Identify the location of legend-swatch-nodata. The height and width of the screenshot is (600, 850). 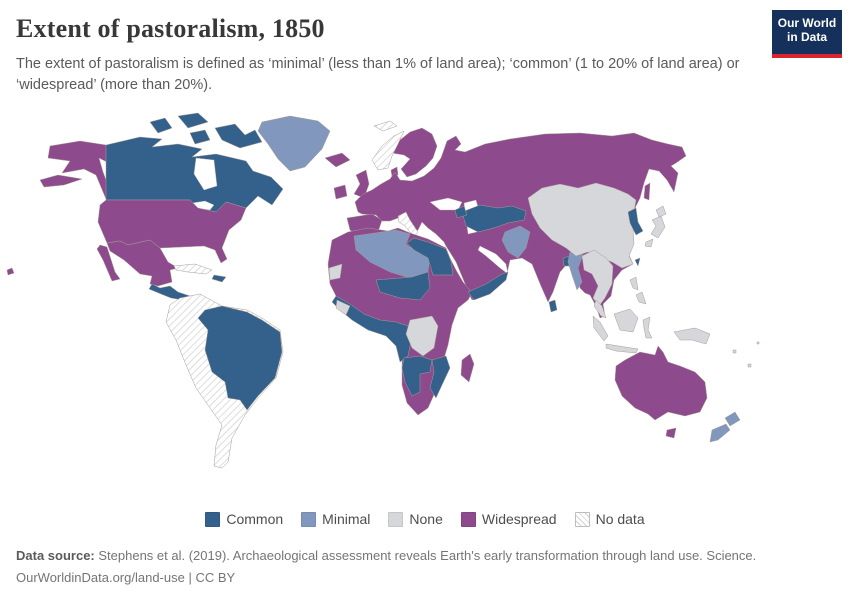
(582, 519).